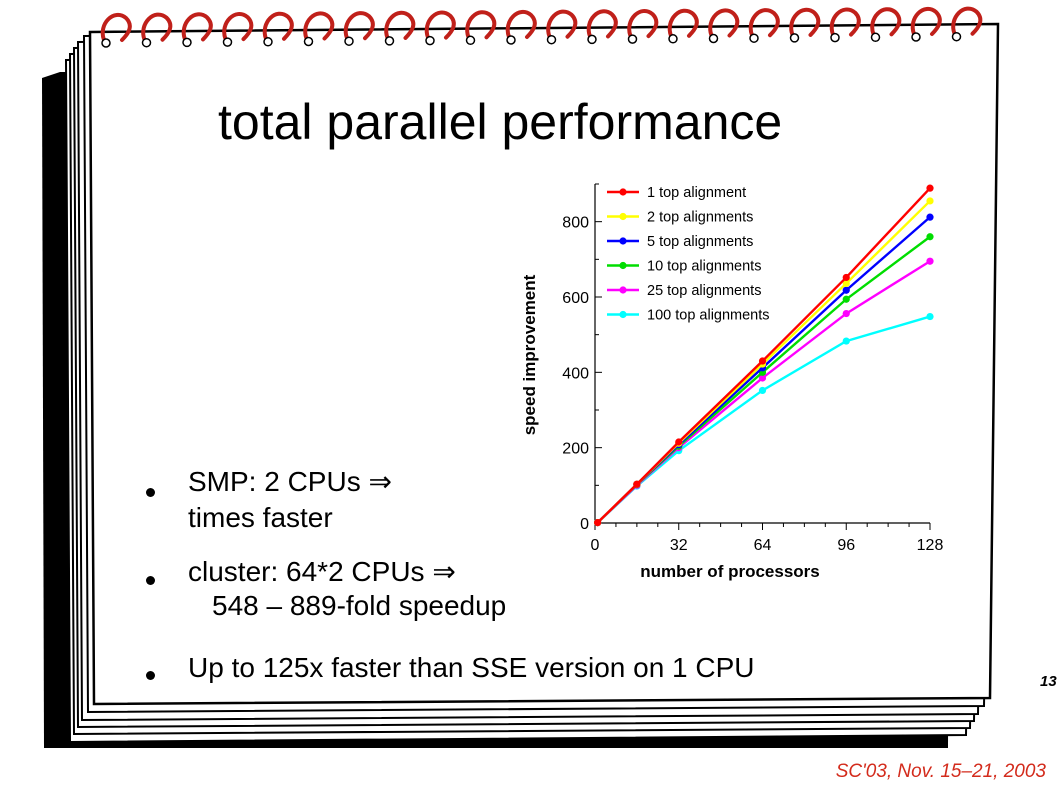 Image resolution: width=1058 pixels, height=793 pixels. Describe the element at coordinates (696, 193) in the screenshot. I see `legend-label: 1 top alignment` at that location.